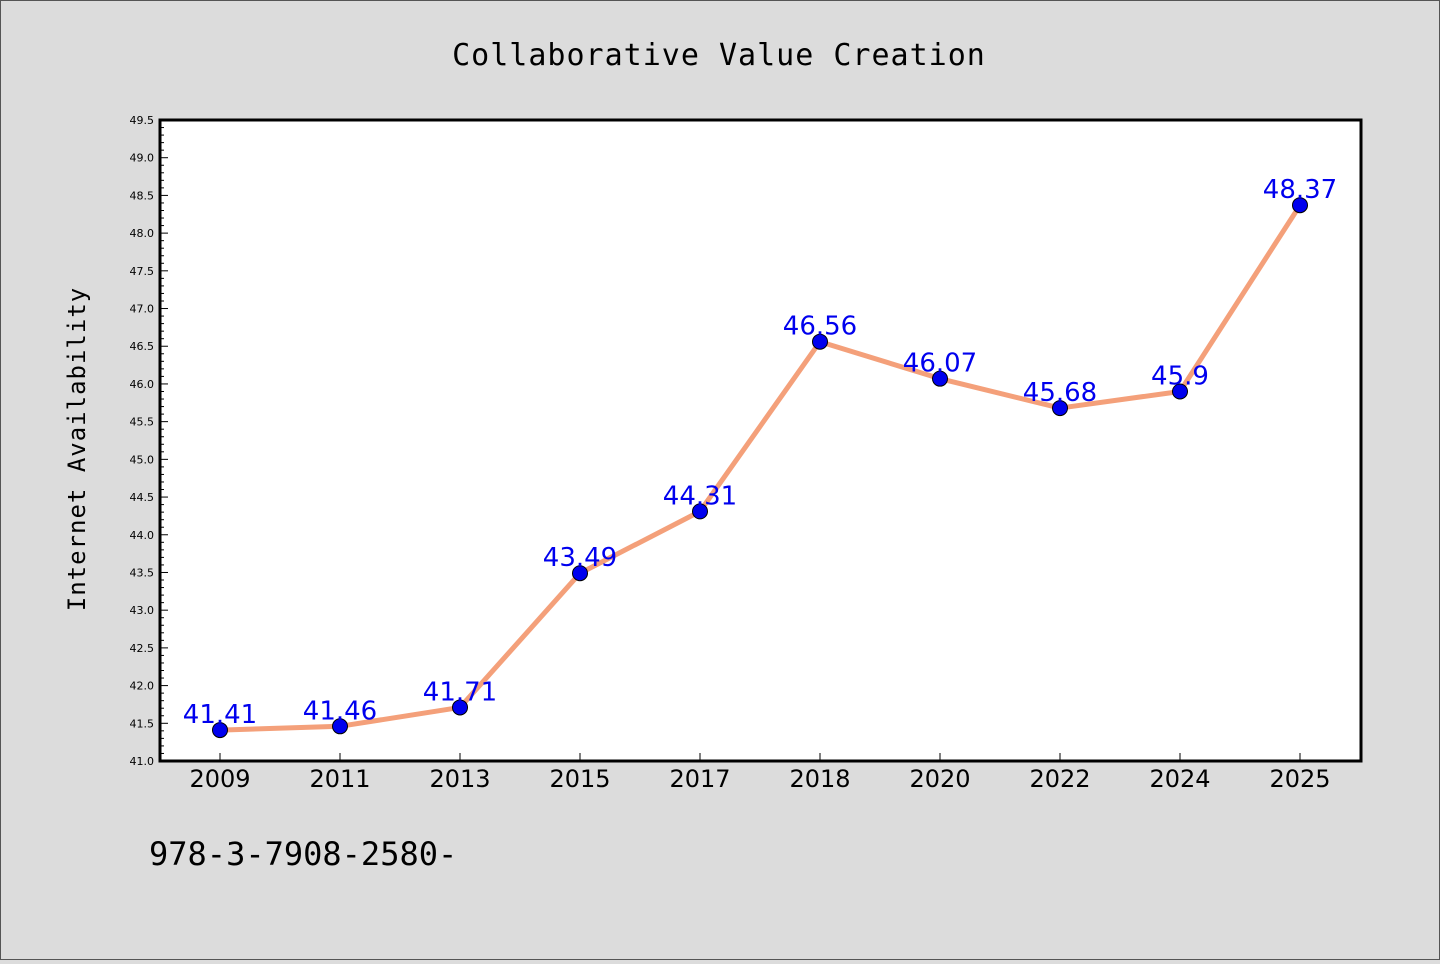  I want to click on y-tick-label: 45.5, so click(142, 422).